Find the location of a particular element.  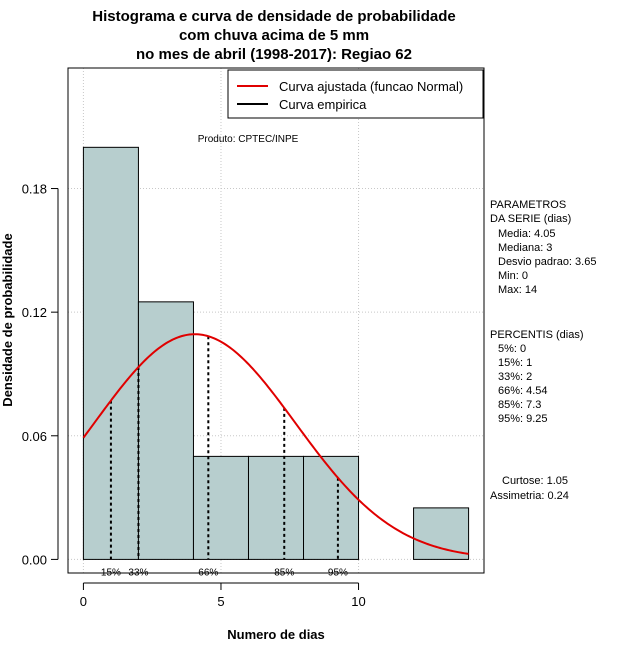

legend-label-empirical: Curva empirica is located at coordinates (323, 104).